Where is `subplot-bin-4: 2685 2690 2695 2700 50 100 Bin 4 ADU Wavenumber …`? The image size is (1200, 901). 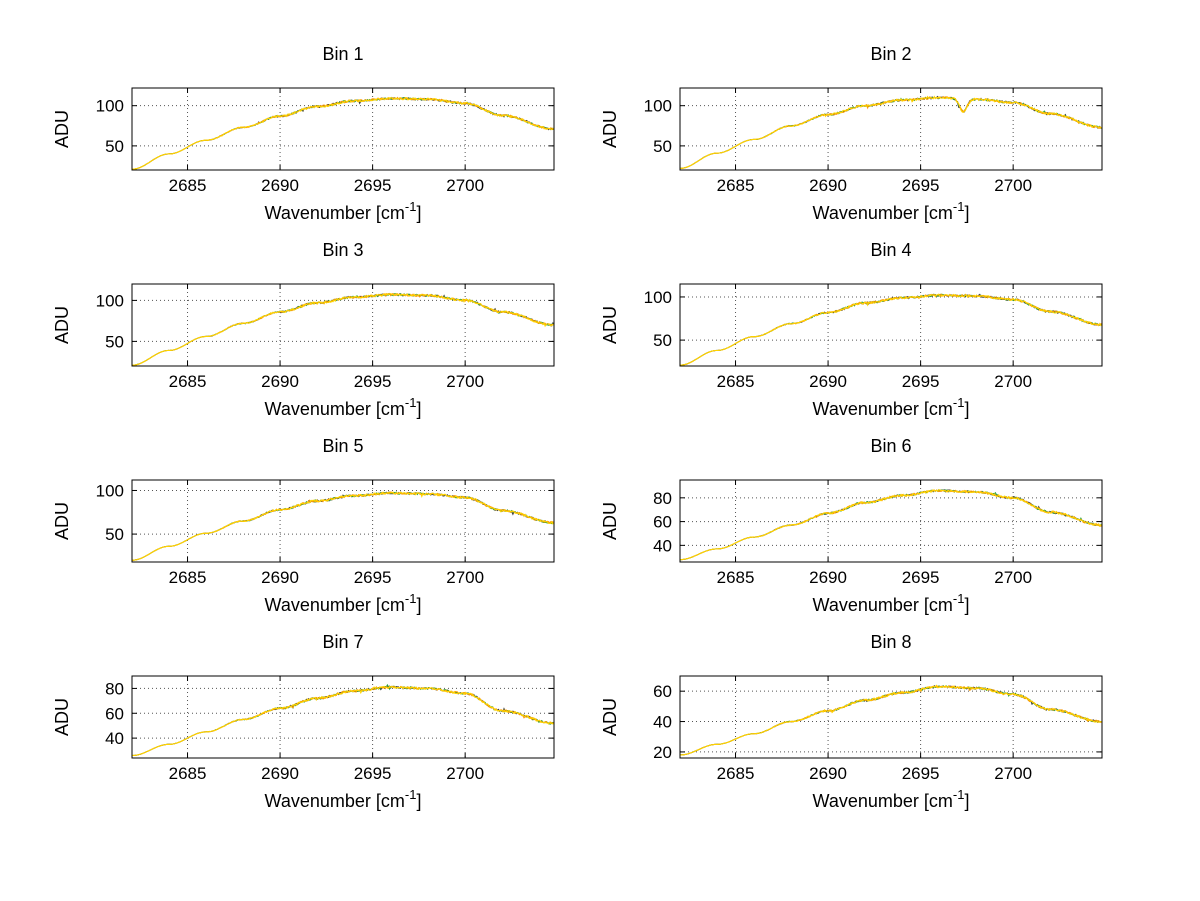 subplot-bin-4: 2685 2690 2695 2700 50 100 Bin 4 ADU Wavenumber … is located at coordinates (851, 329).